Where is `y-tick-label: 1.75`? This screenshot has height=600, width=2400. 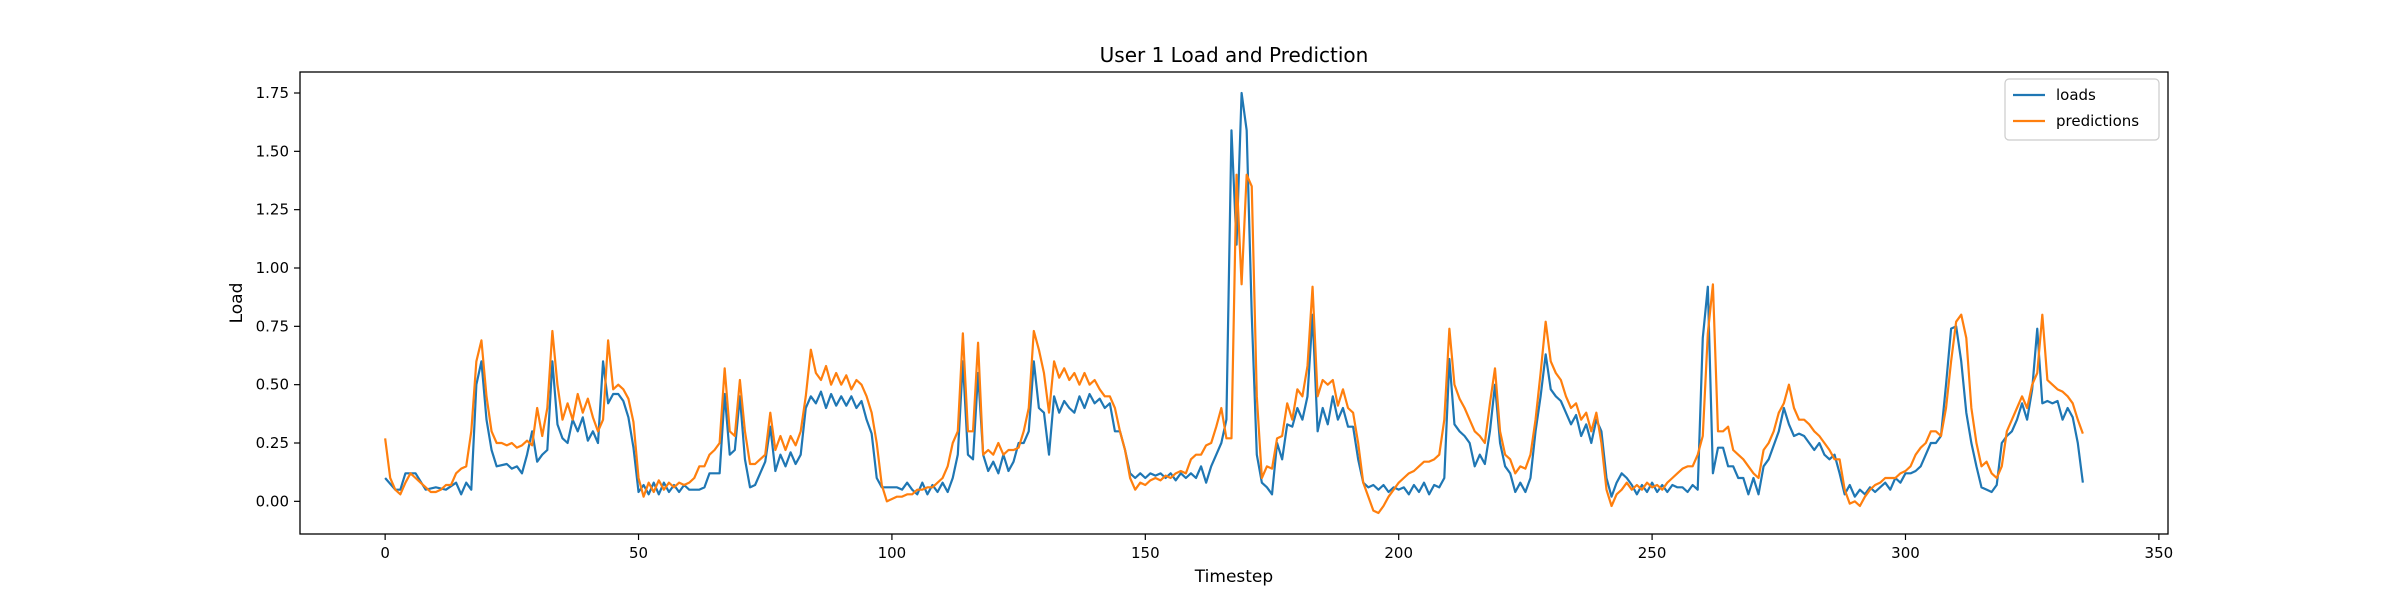
y-tick-label: 1.75 is located at coordinates (272, 93).